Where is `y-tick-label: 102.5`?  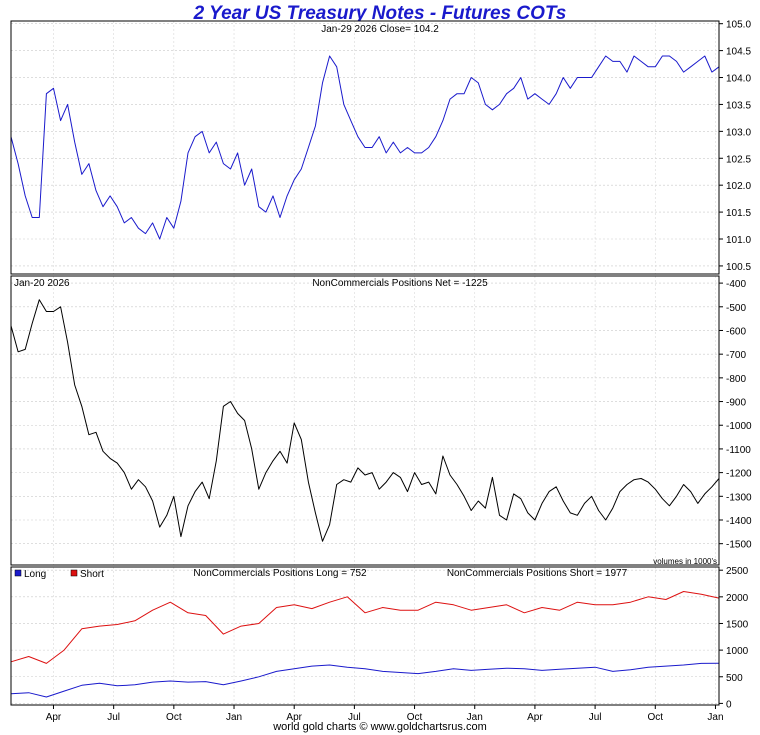 y-tick-label: 102.5 is located at coordinates (738, 159).